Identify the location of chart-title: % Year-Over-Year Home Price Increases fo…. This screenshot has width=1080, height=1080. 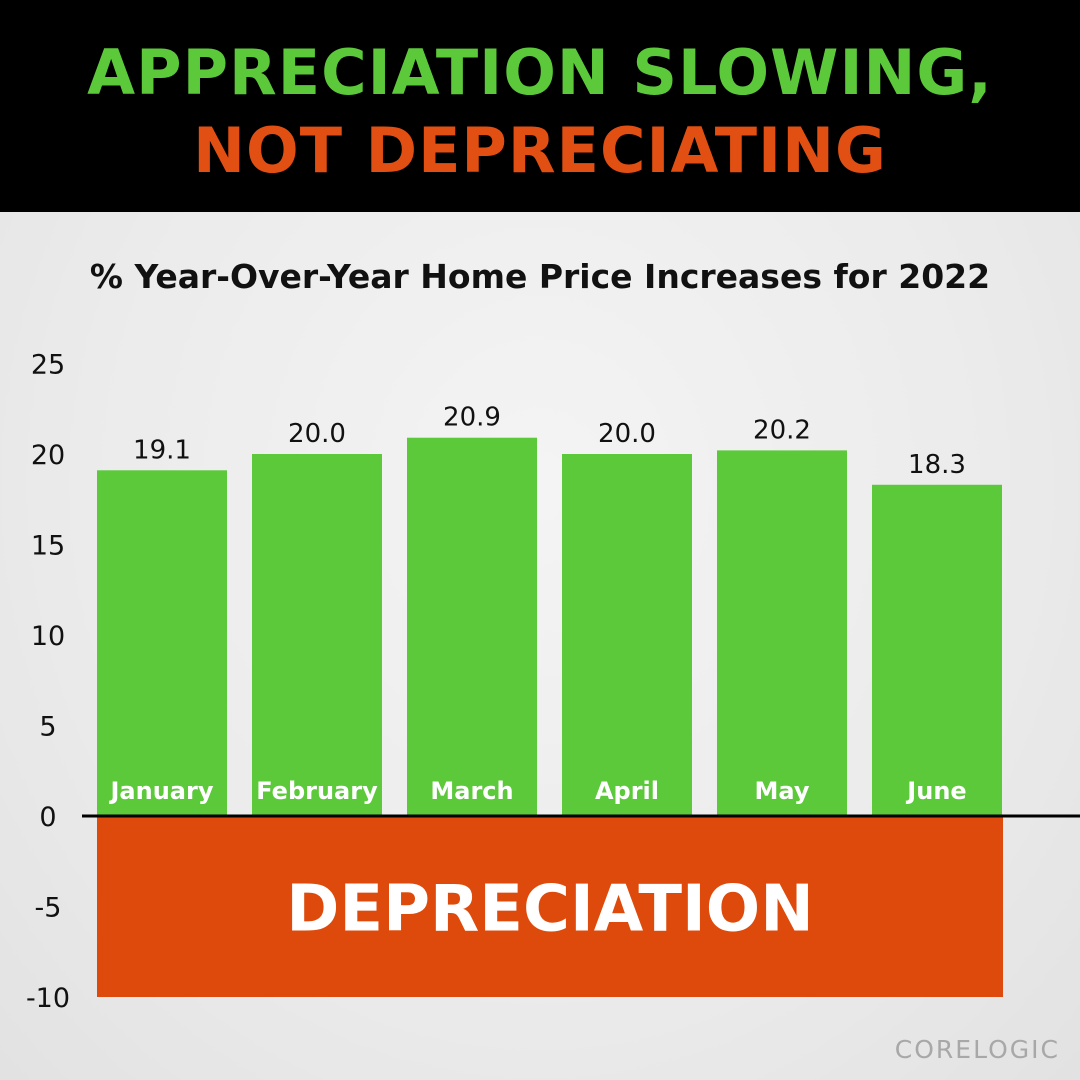
(540, 276).